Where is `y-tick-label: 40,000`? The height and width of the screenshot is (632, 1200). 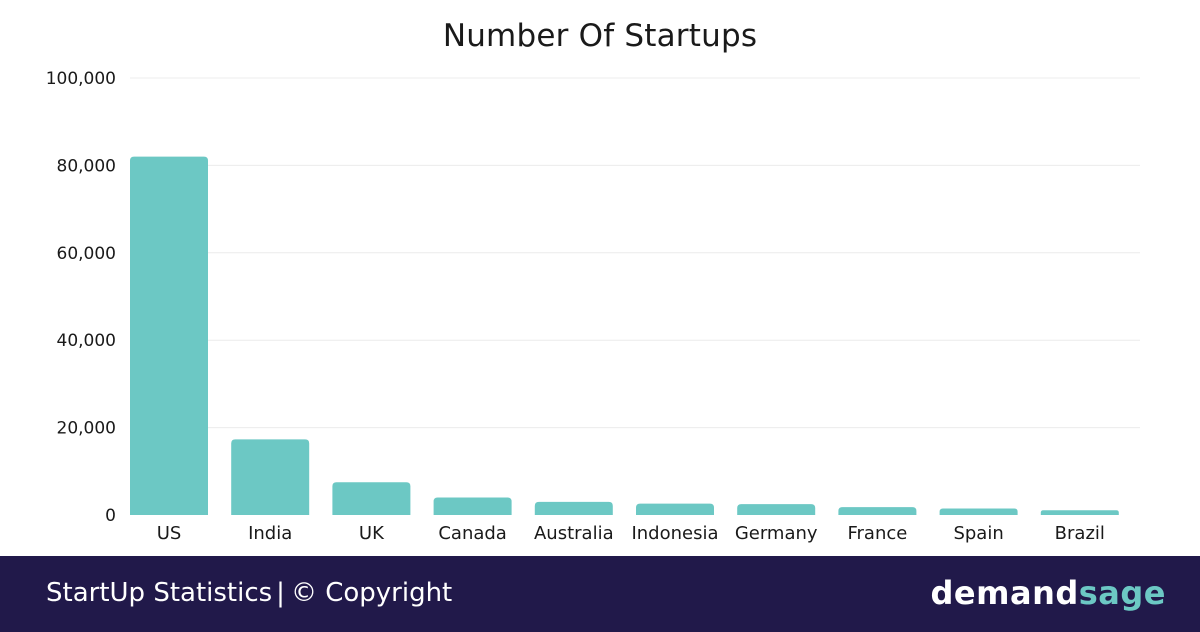
y-tick-label: 40,000 is located at coordinates (86, 341).